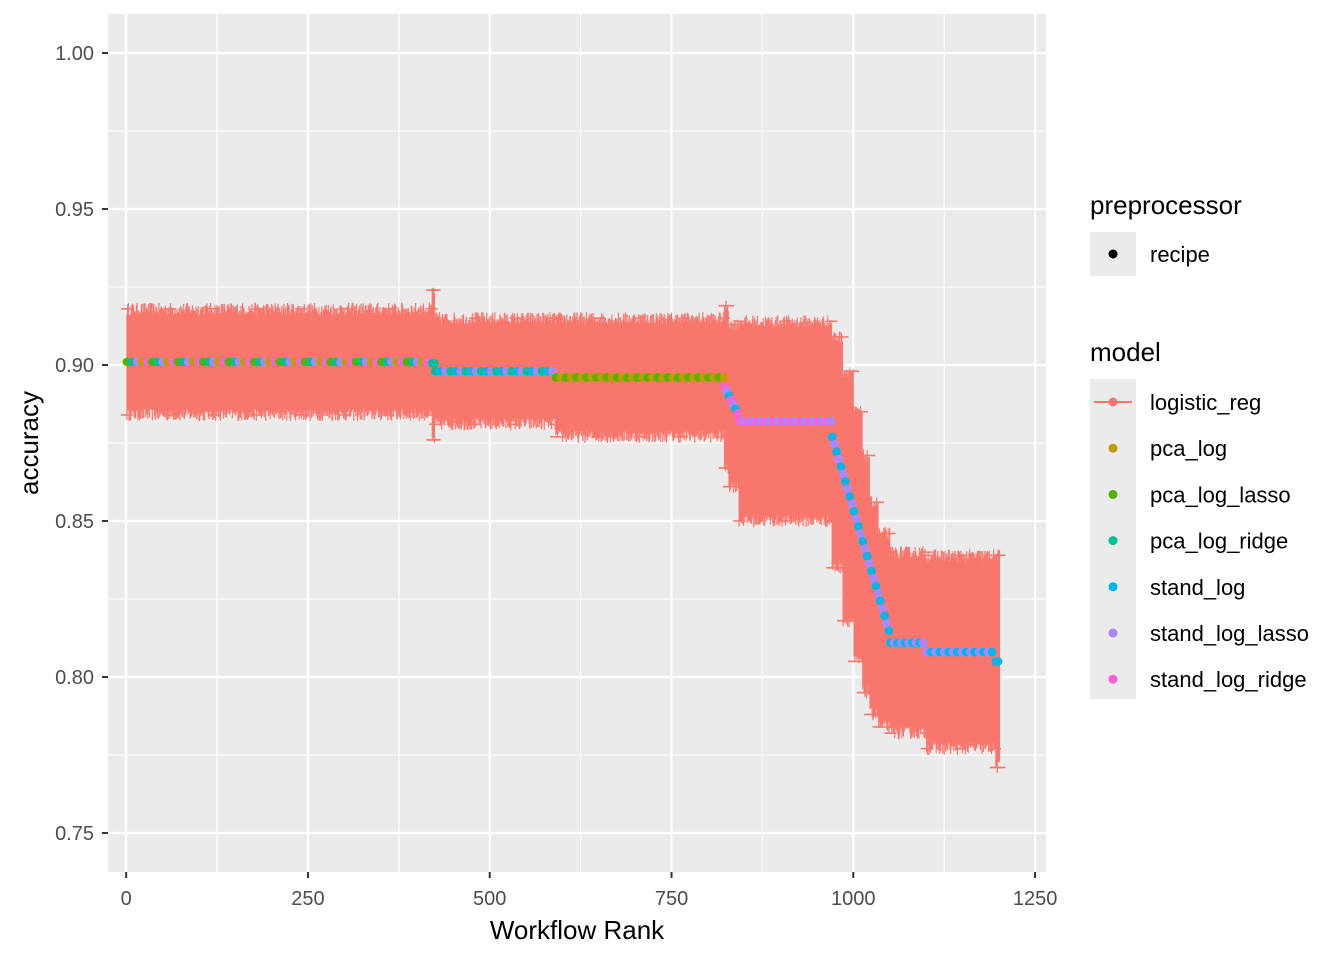 This screenshot has width=1344, height=960. I want to click on x-tick-label: 1000, so click(853, 899).